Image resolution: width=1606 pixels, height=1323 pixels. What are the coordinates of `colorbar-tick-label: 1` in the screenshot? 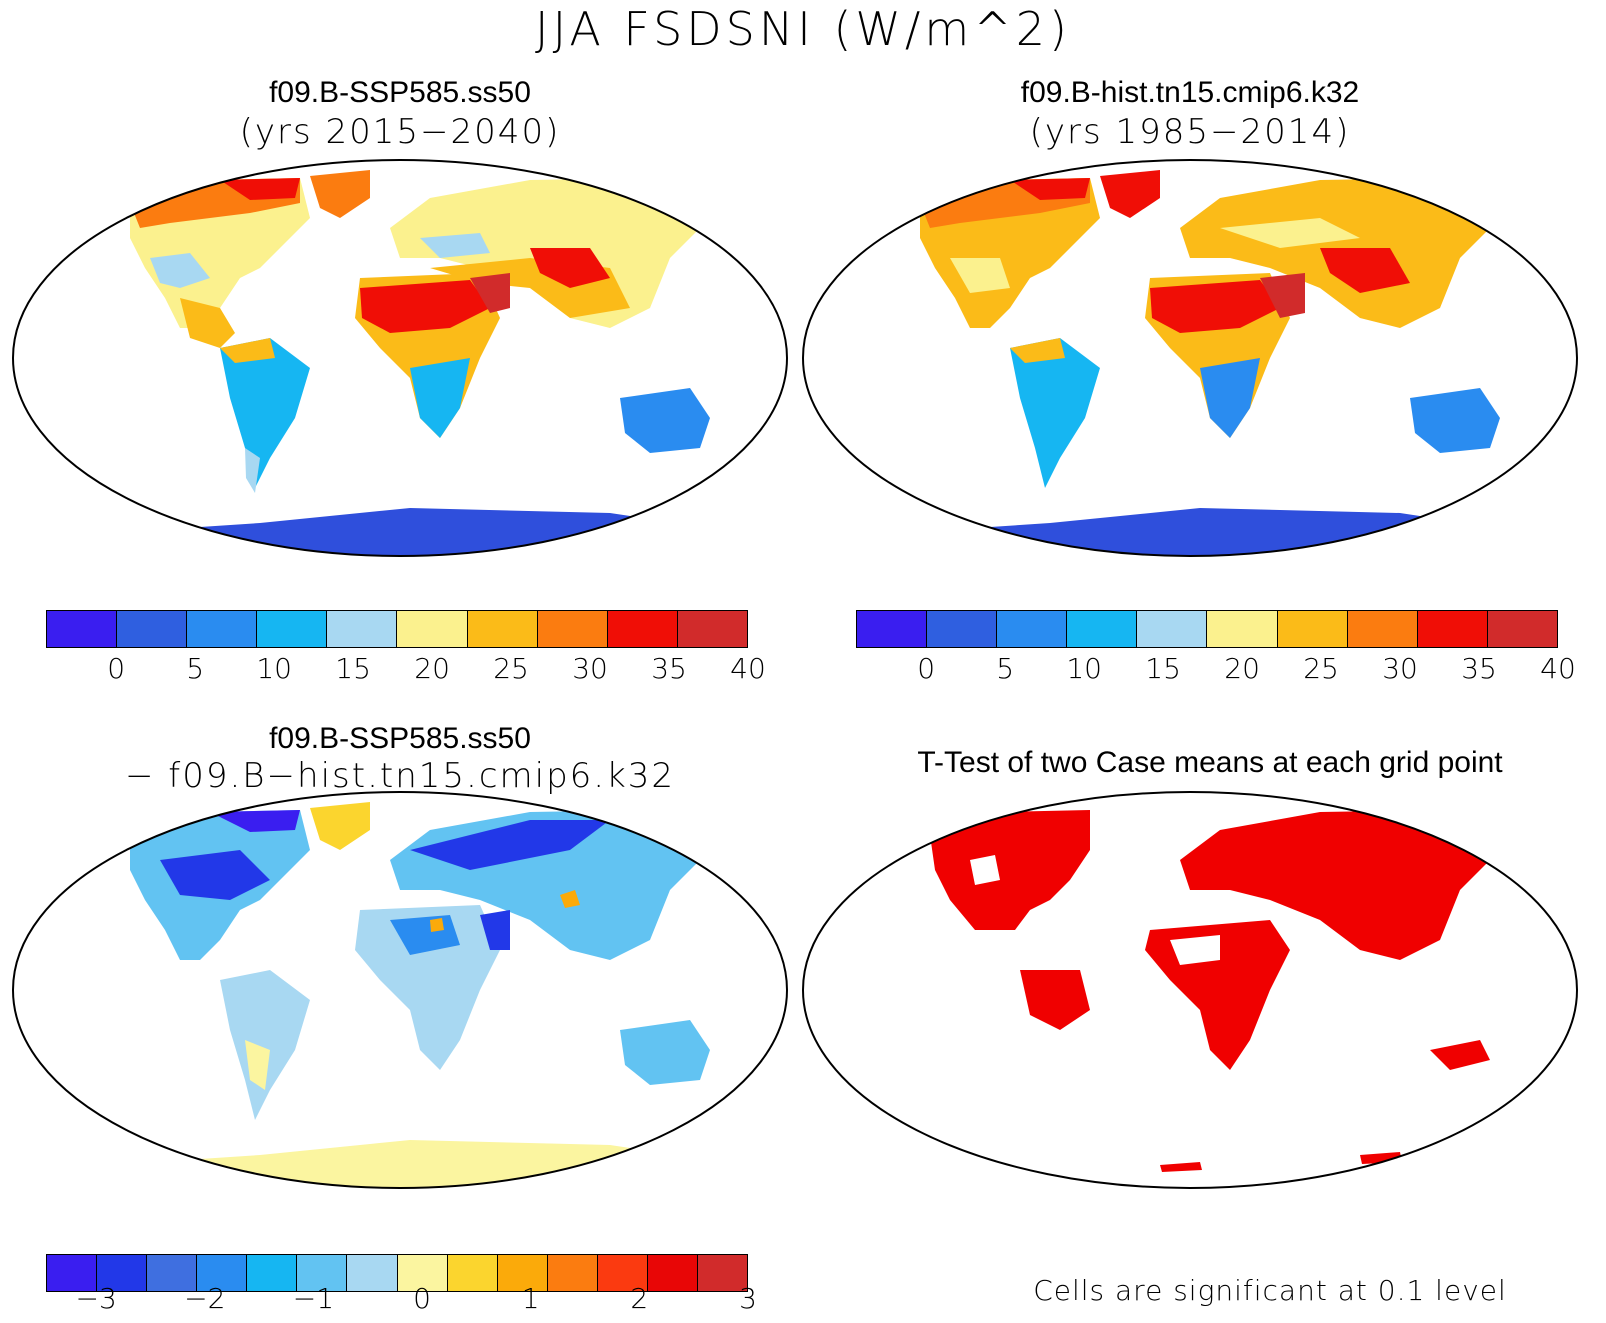 It's located at (530, 1298).